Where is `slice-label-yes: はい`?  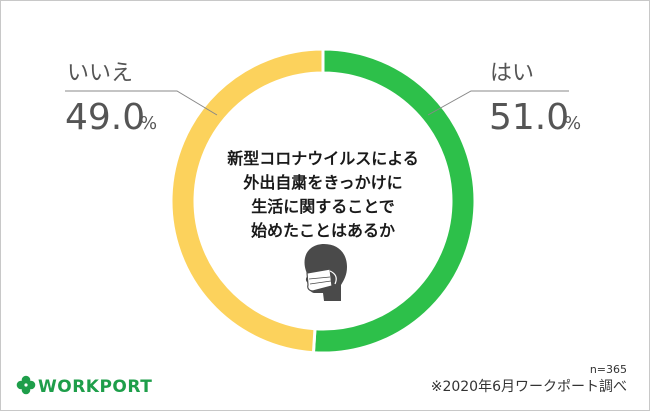 slice-label-yes: はい is located at coordinates (512, 73).